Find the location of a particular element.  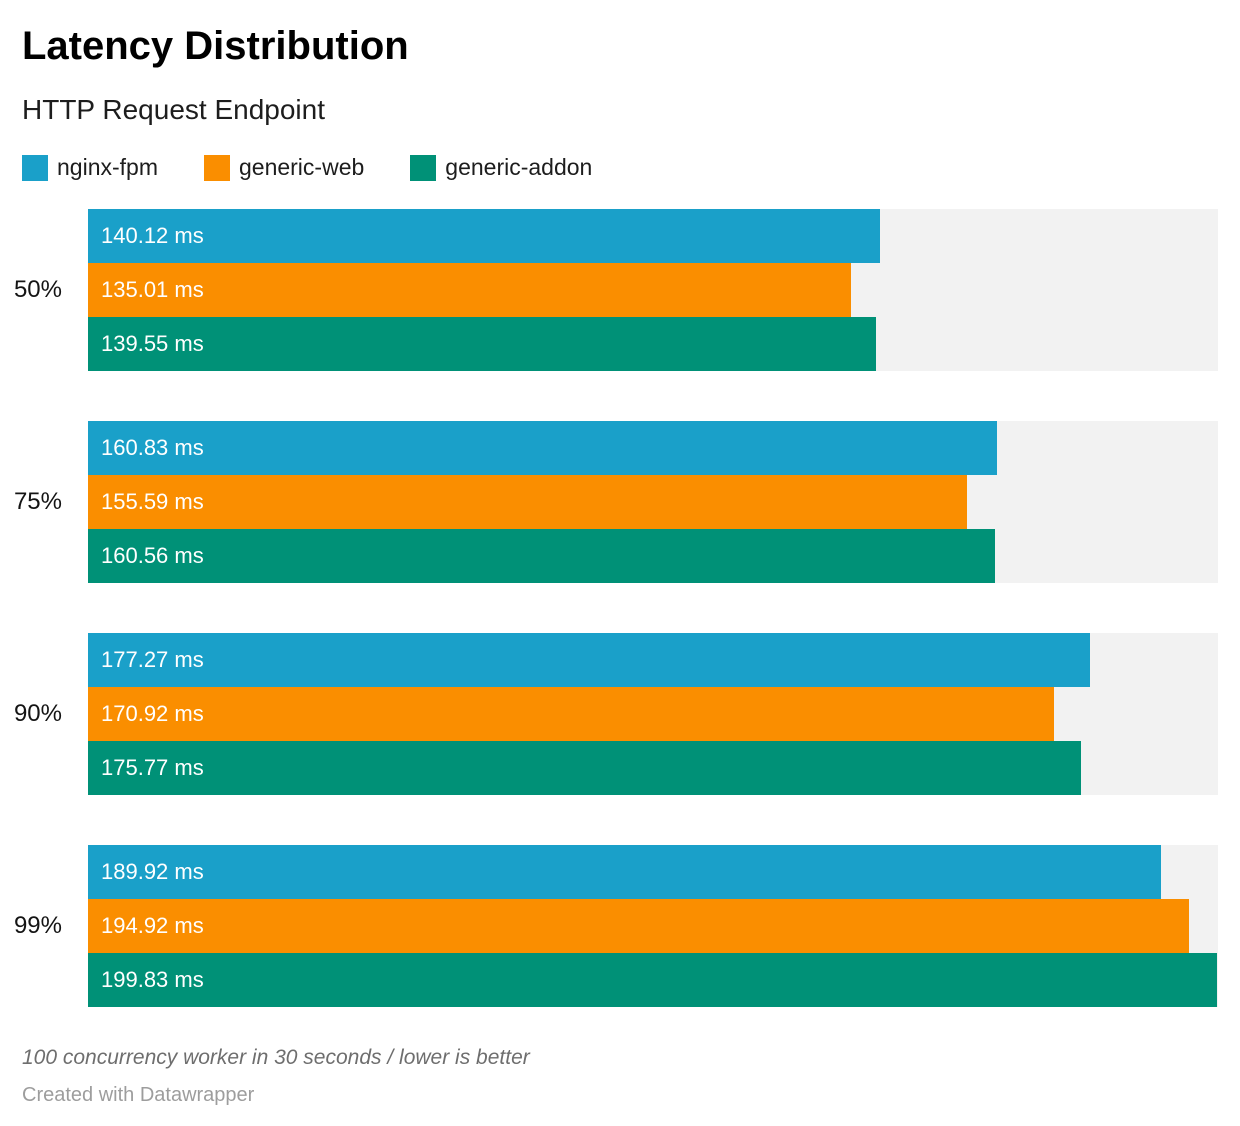

bar-row: 160.83 ms is located at coordinates (653, 448).